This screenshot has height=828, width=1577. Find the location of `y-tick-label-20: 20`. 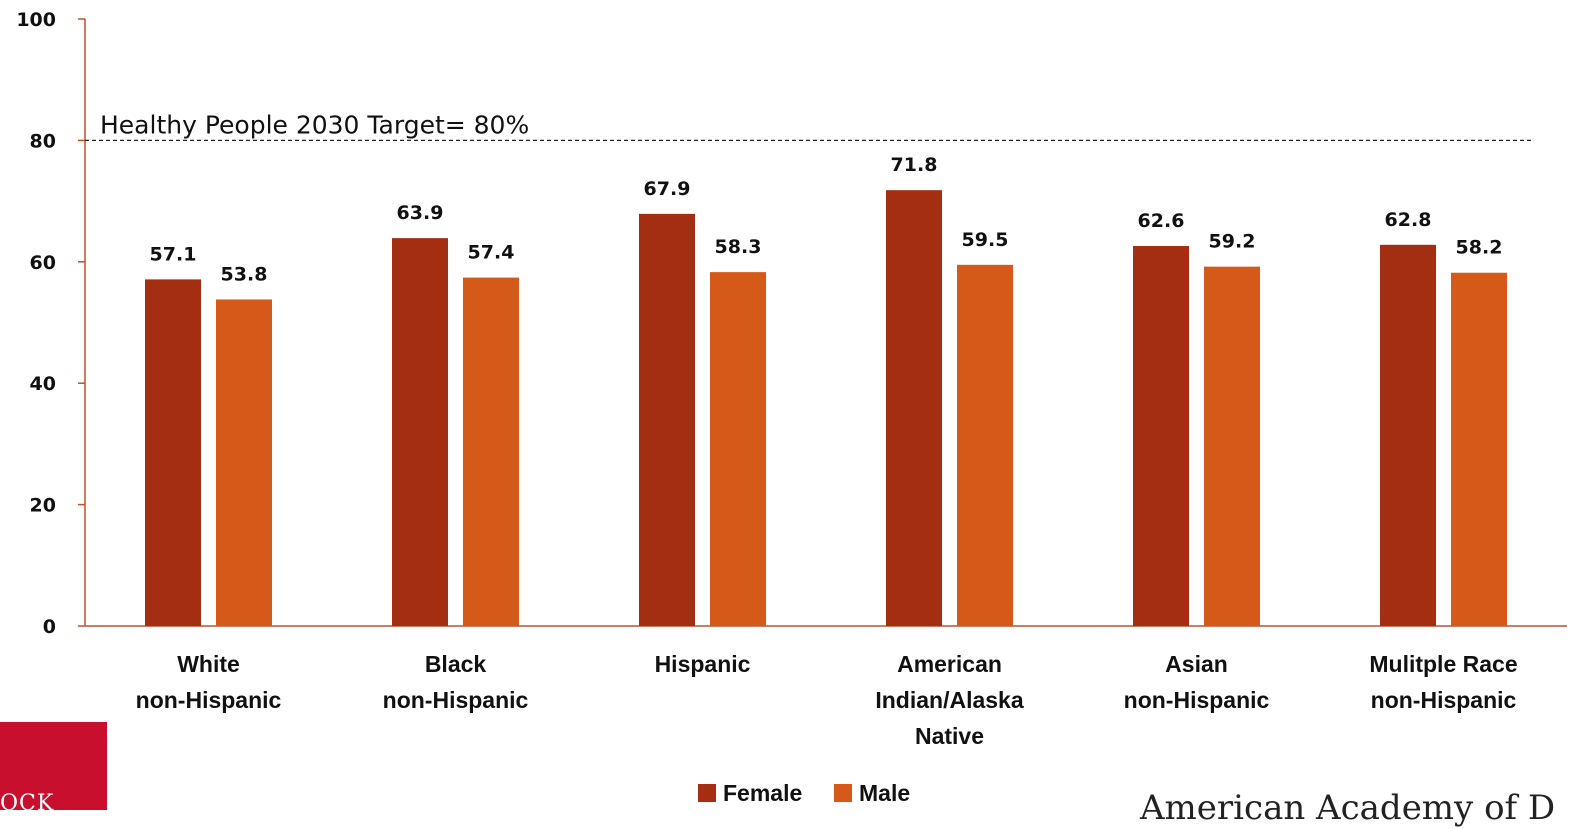

y-tick-label-20: 20 is located at coordinates (43, 506).